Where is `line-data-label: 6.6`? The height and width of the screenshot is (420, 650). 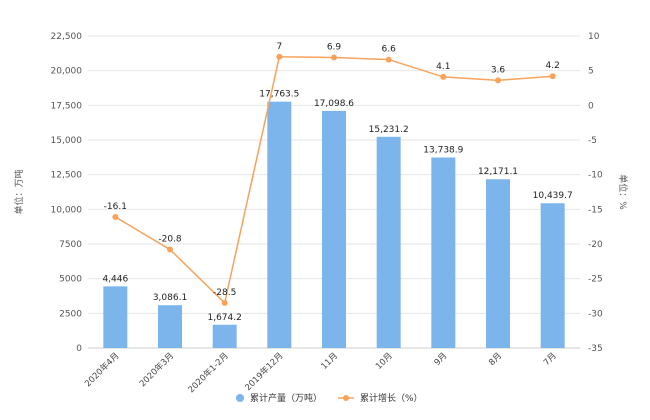 line-data-label: 6.6 is located at coordinates (389, 50).